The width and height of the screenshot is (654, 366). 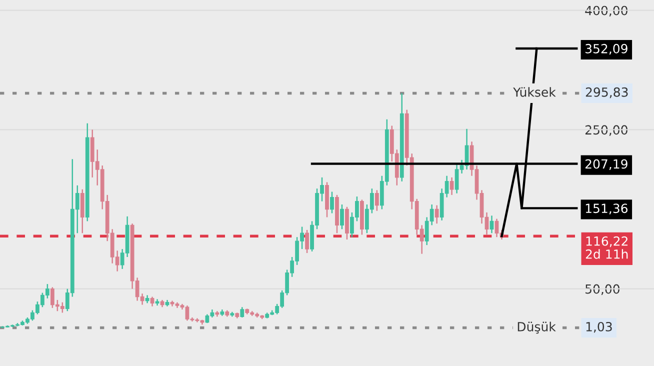 I want to click on ref-line-label: 295,83, so click(x=607, y=92).